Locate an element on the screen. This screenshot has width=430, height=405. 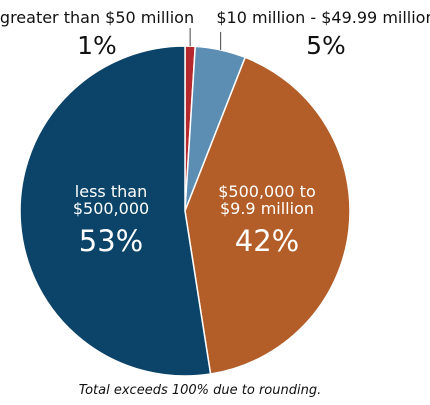
slice-percent: 53% is located at coordinates (111, 241).